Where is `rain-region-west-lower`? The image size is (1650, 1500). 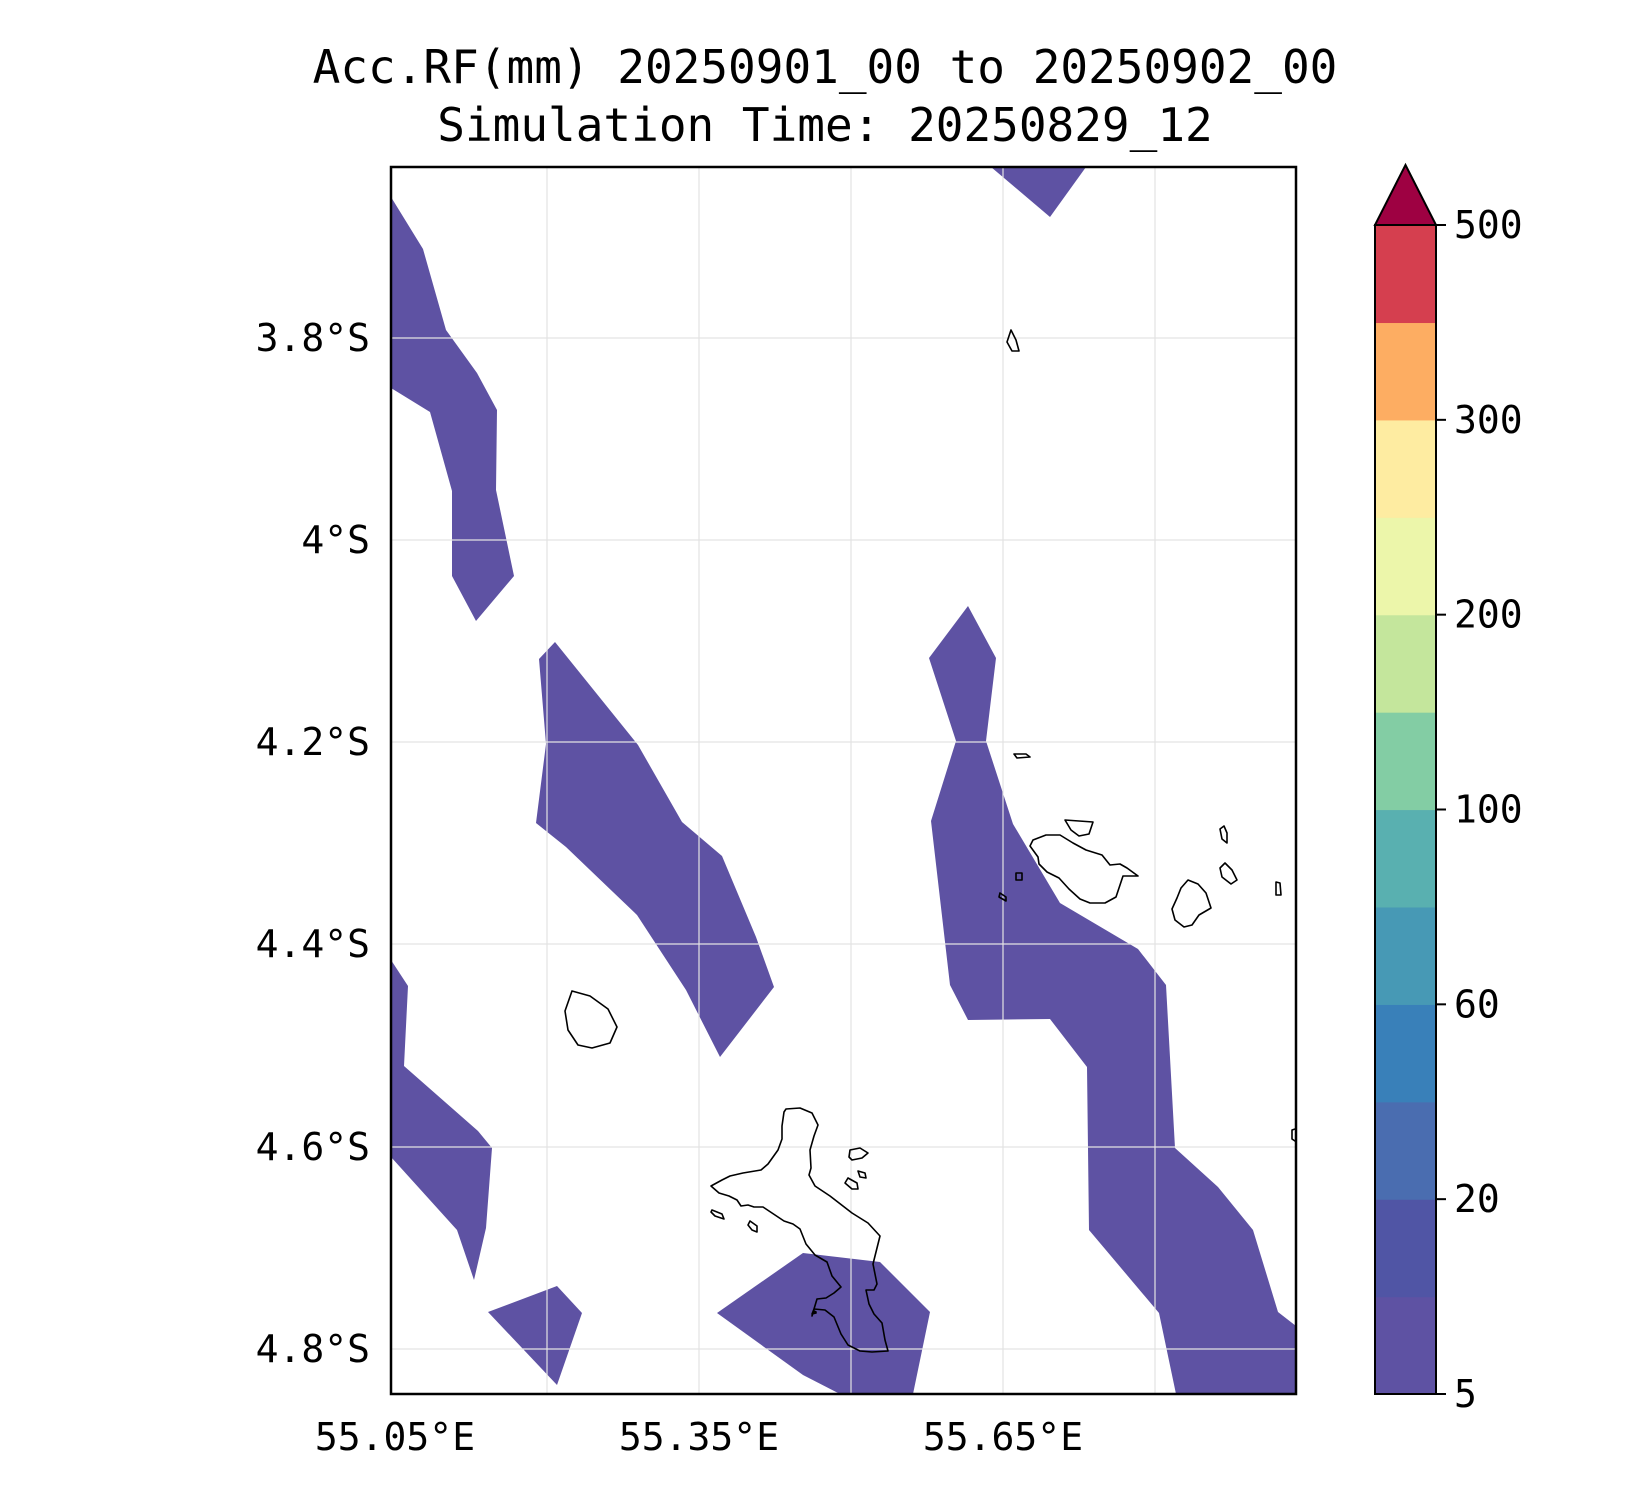 rain-region-west-lower is located at coordinates (441, 1120).